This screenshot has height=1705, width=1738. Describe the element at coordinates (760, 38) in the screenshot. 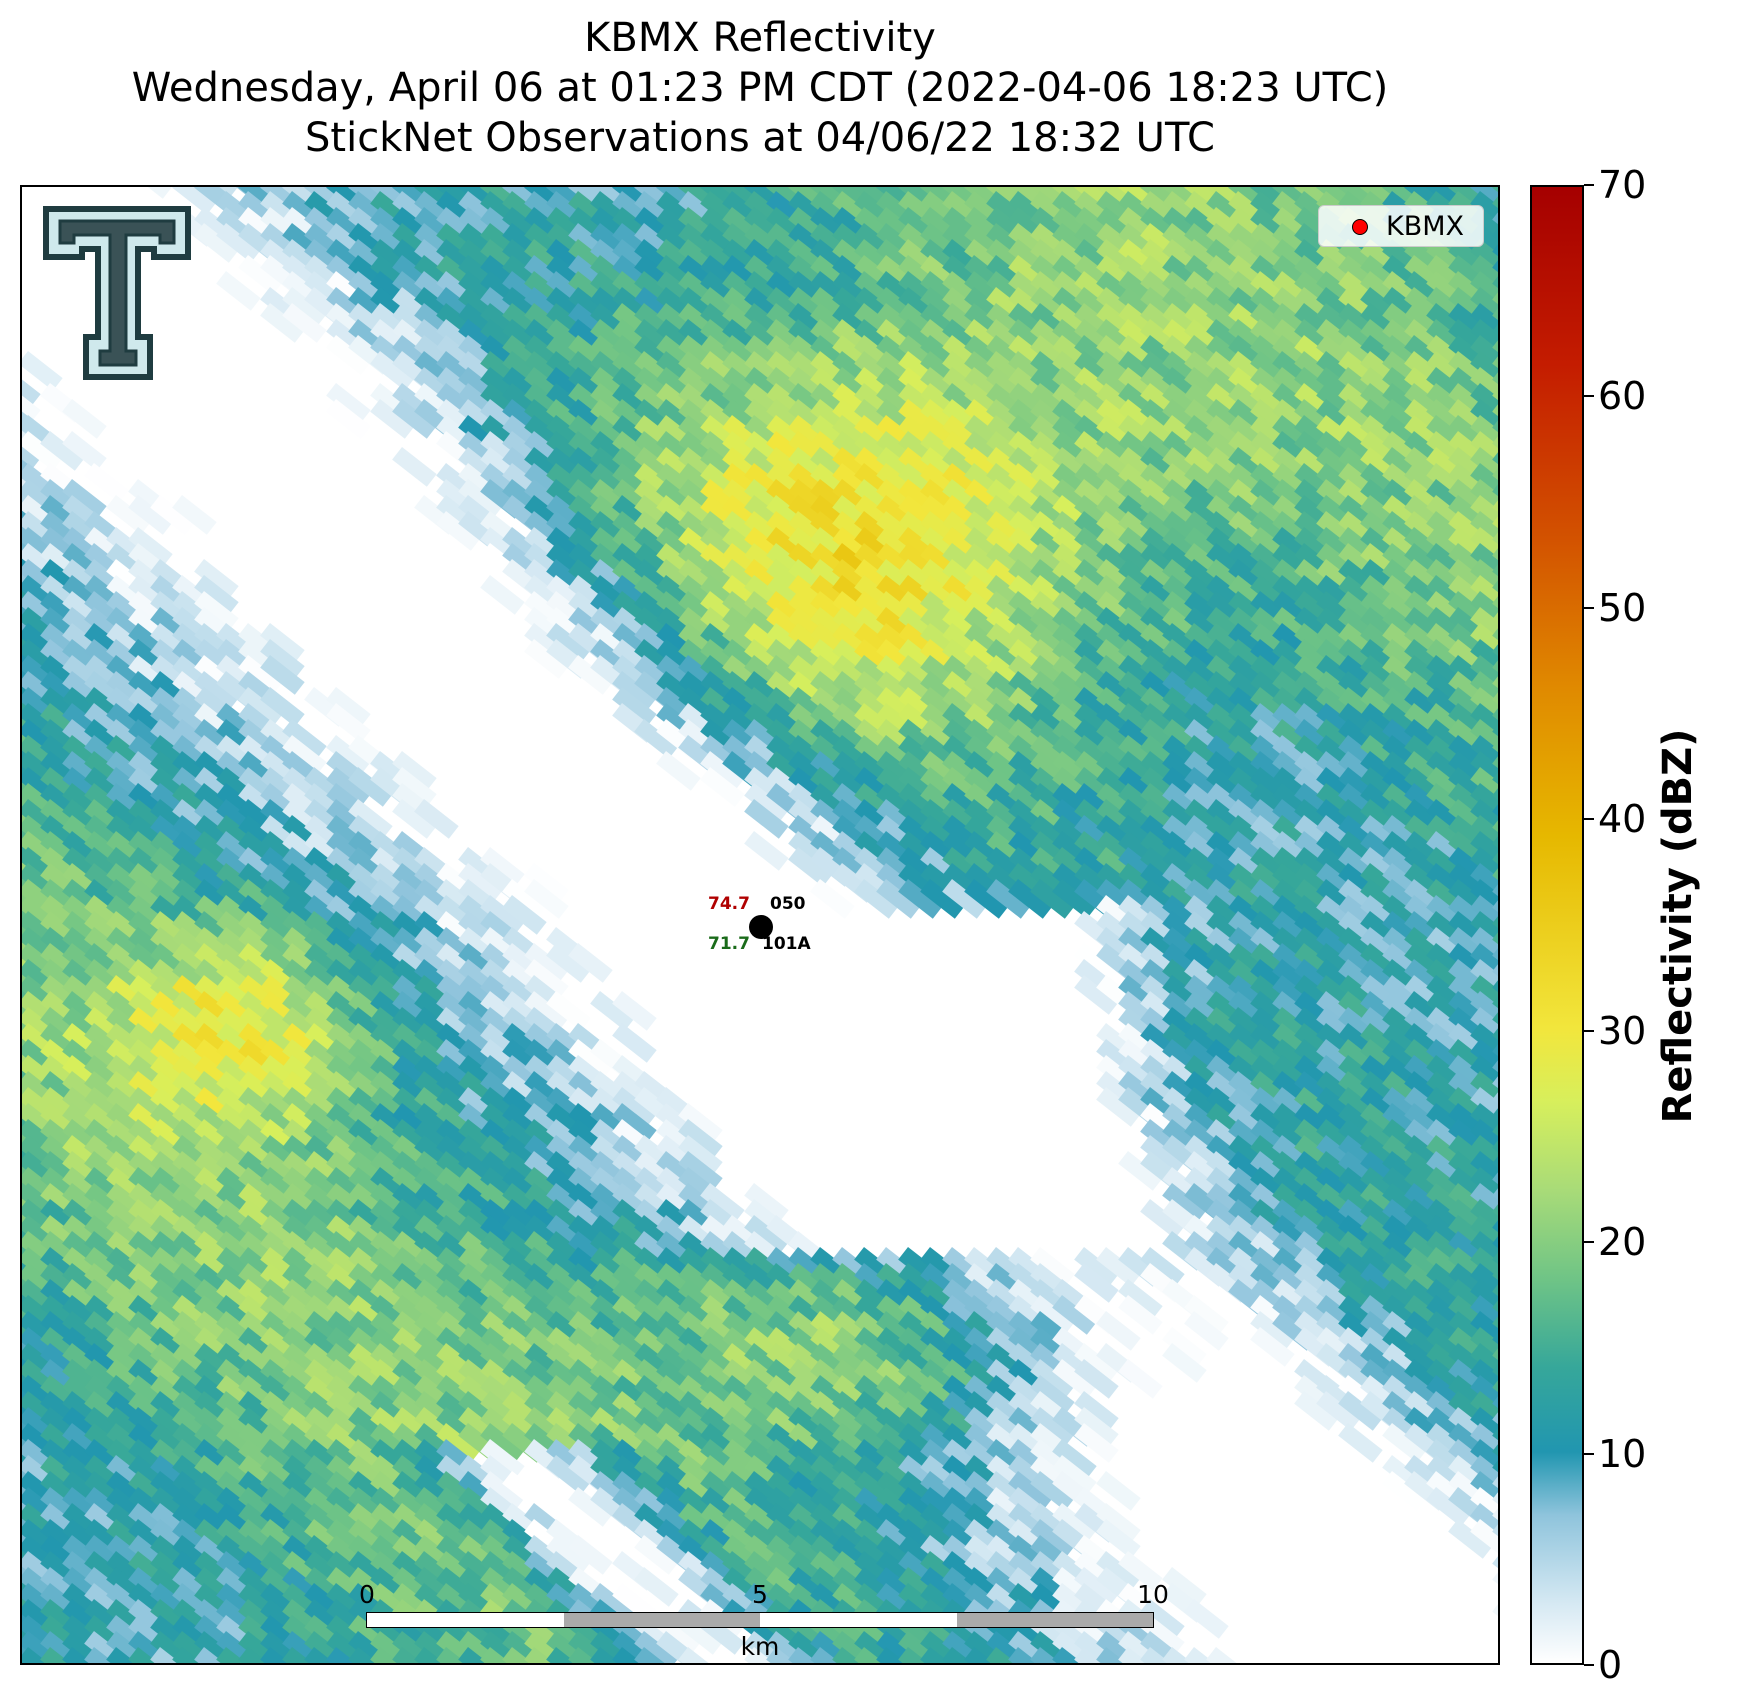

I see `map-title: KBMX Reflectivity` at that location.